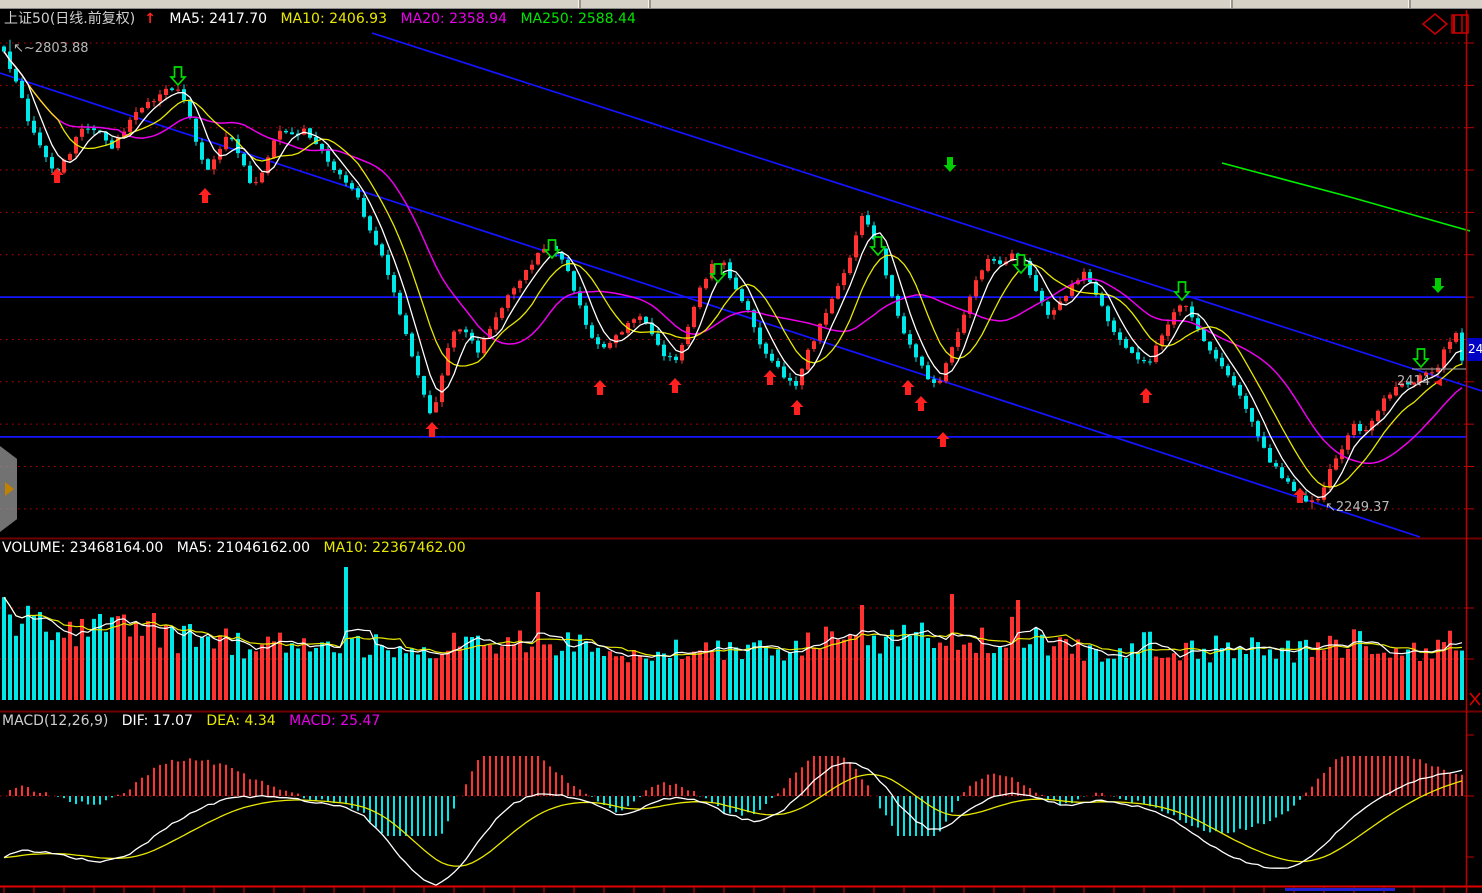  Describe the element at coordinates (218, 19) in the screenshot. I see `ma5-value: MA5: 2417.70` at that location.